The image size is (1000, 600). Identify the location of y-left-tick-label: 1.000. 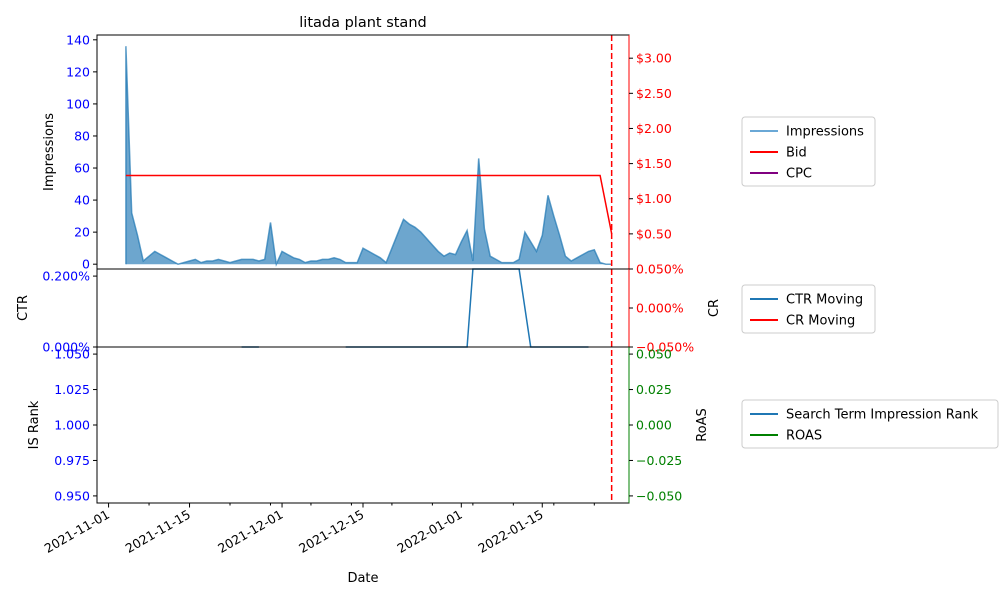
(72, 425).